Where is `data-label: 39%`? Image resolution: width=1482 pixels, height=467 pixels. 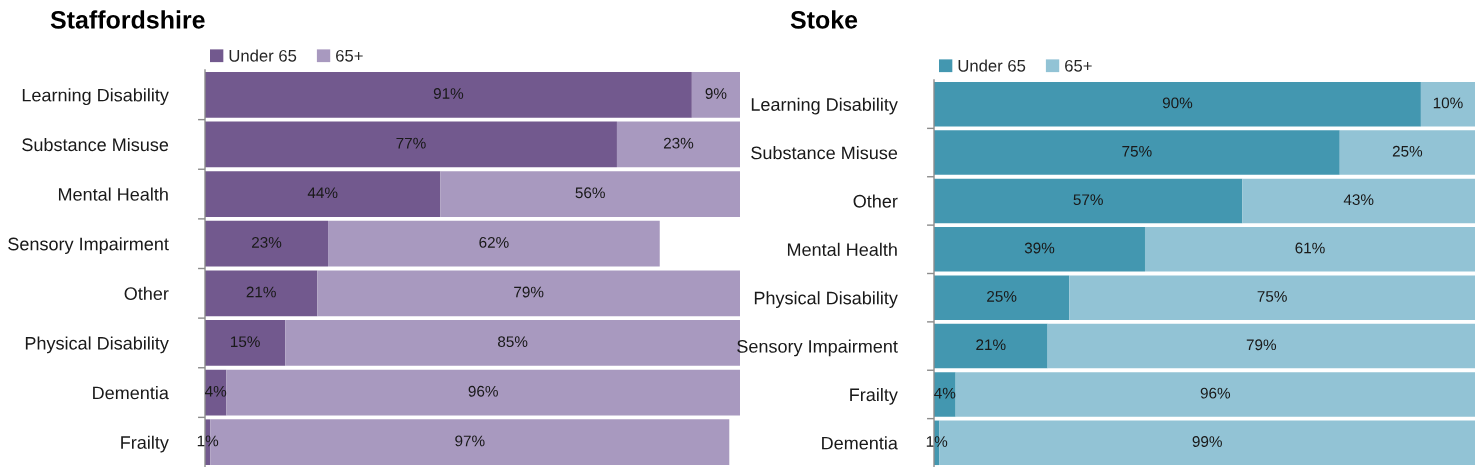 data-label: 39% is located at coordinates (1039, 248).